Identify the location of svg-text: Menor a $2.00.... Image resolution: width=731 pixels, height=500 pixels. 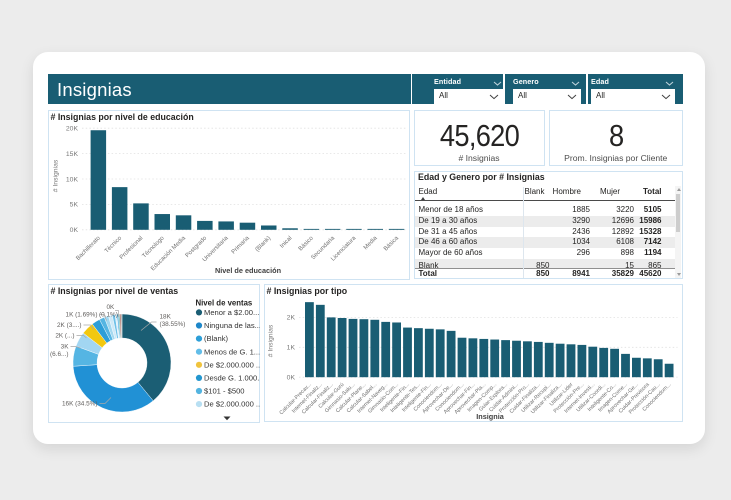
(231, 312).